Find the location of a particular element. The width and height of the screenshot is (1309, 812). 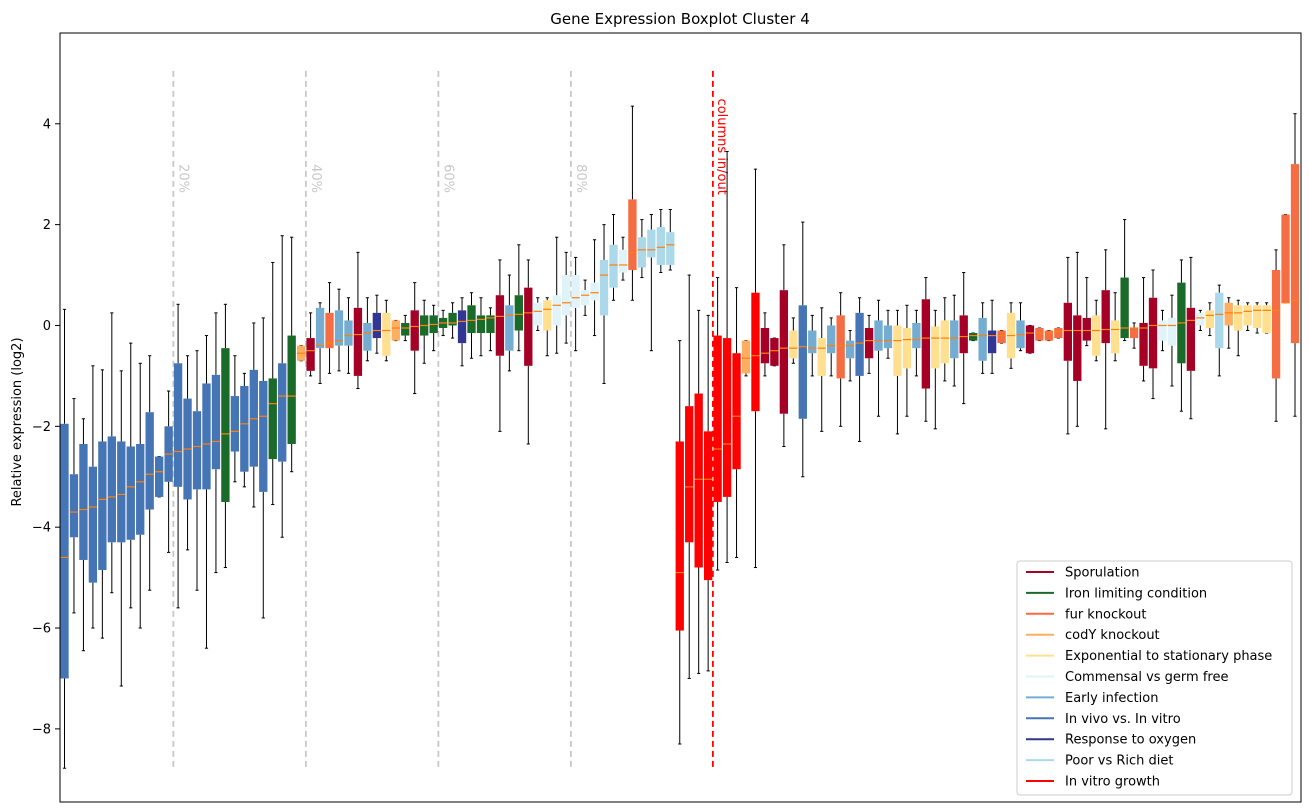

y-tick-label: −6 is located at coordinates (41, 629).